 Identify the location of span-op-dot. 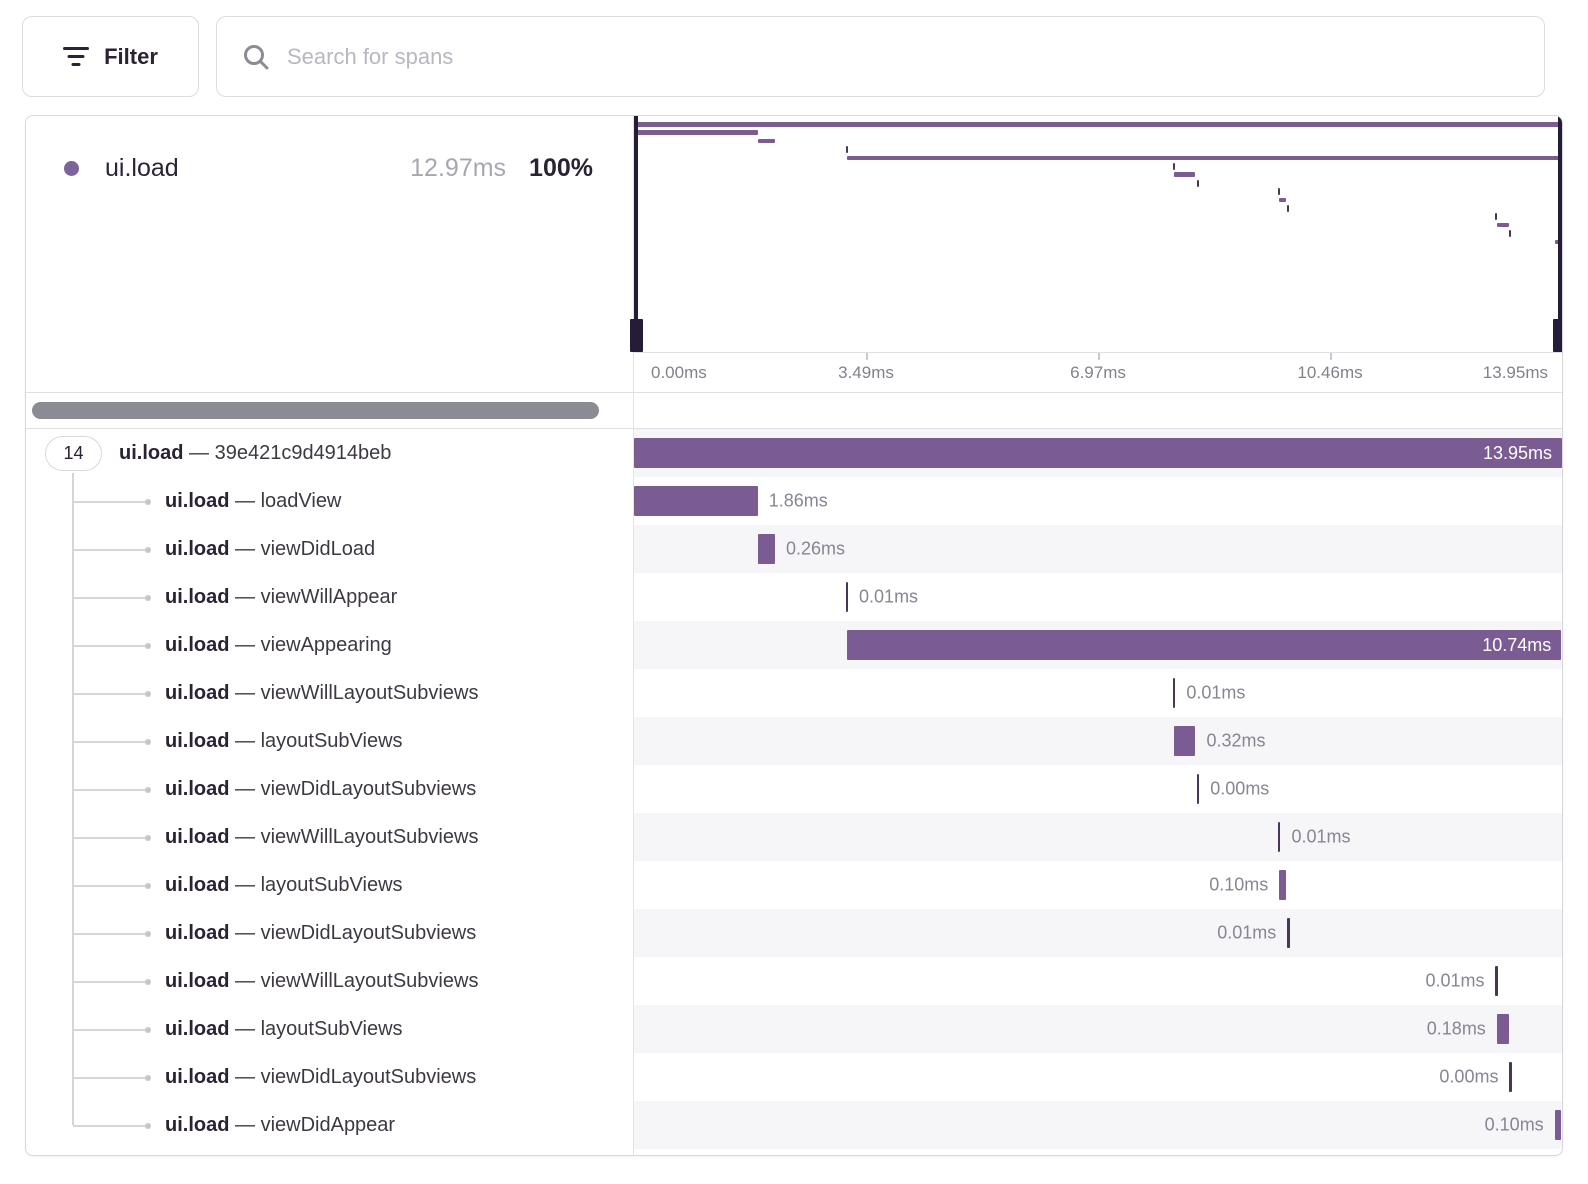
(71, 168).